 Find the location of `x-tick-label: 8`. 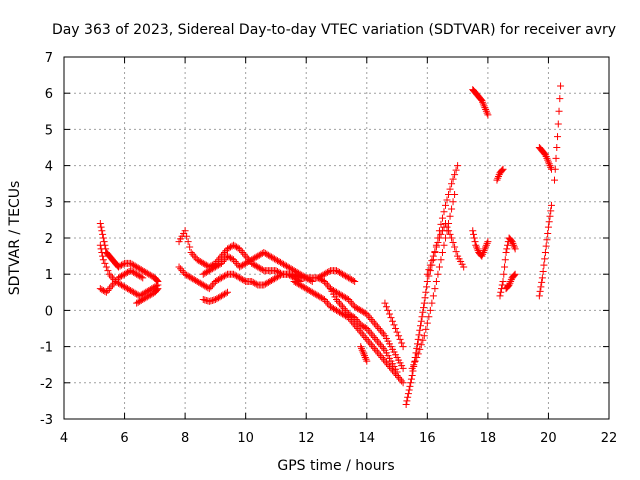

x-tick-label: 8 is located at coordinates (185, 438).